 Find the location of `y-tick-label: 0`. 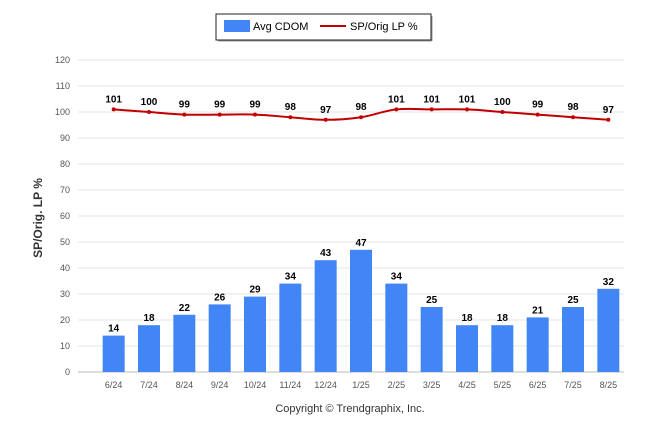

y-tick-label: 0 is located at coordinates (67, 372).